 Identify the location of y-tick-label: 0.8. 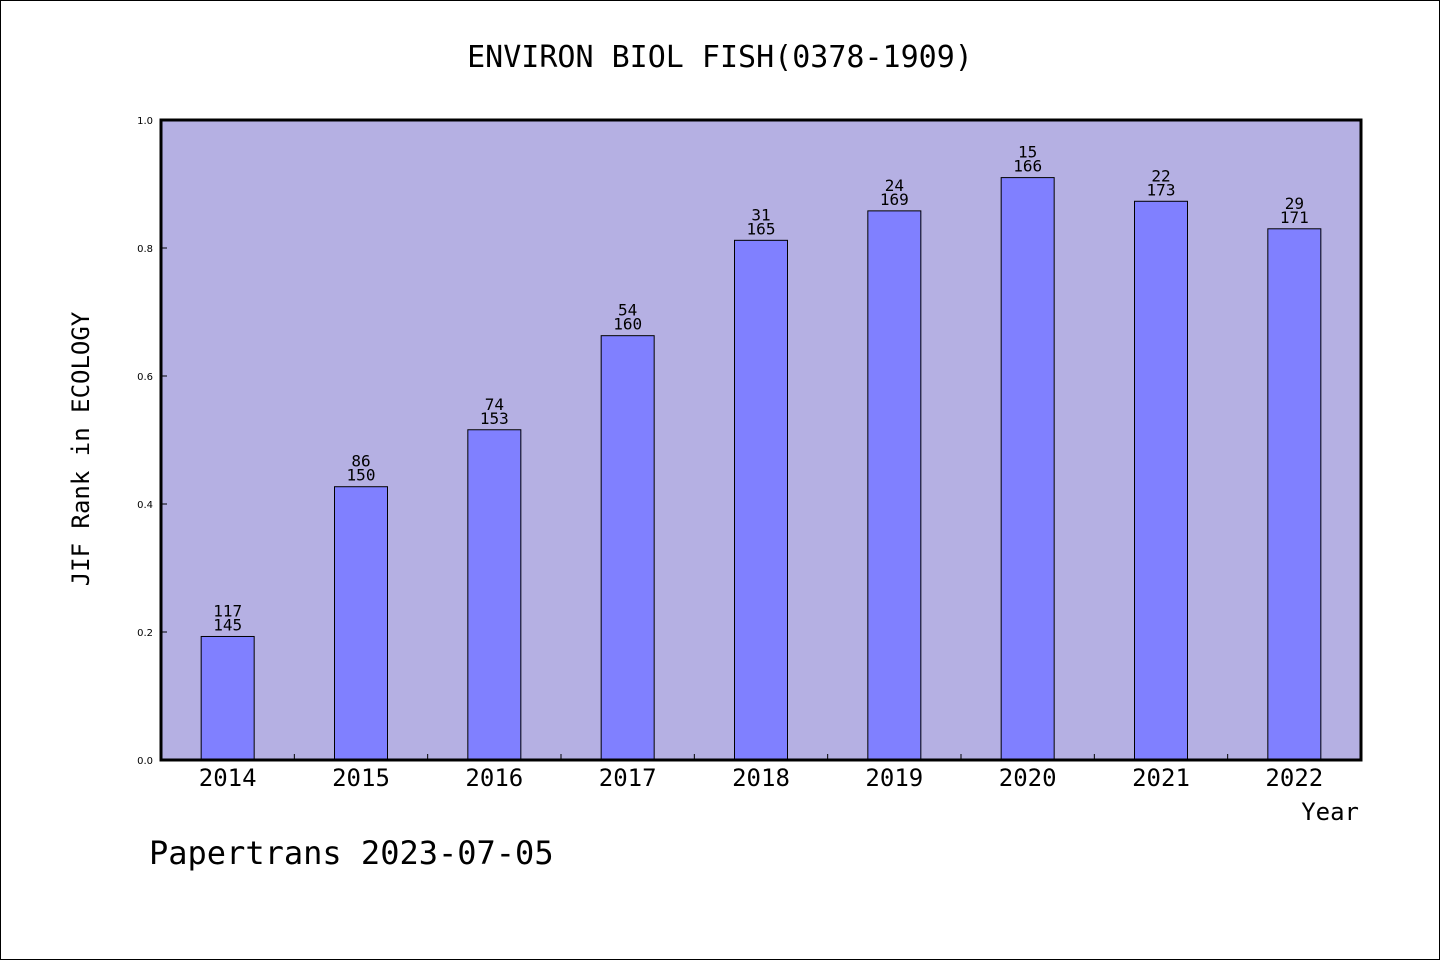
(145, 249).